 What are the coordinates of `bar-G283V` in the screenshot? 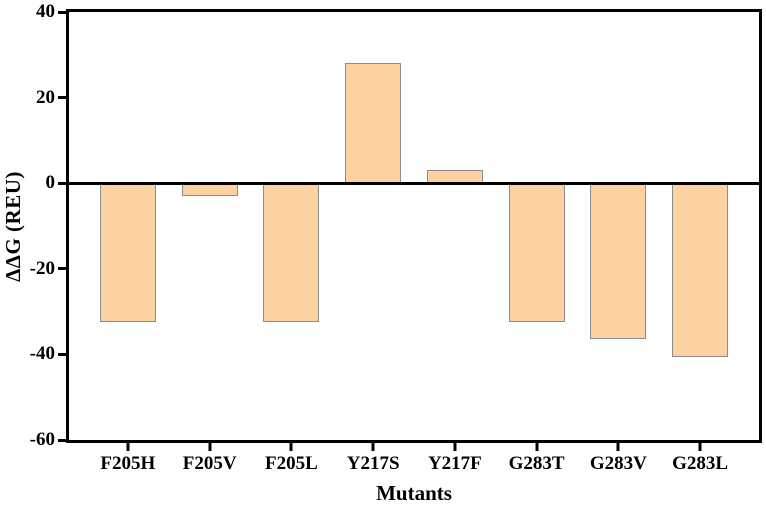 It's located at (618, 261).